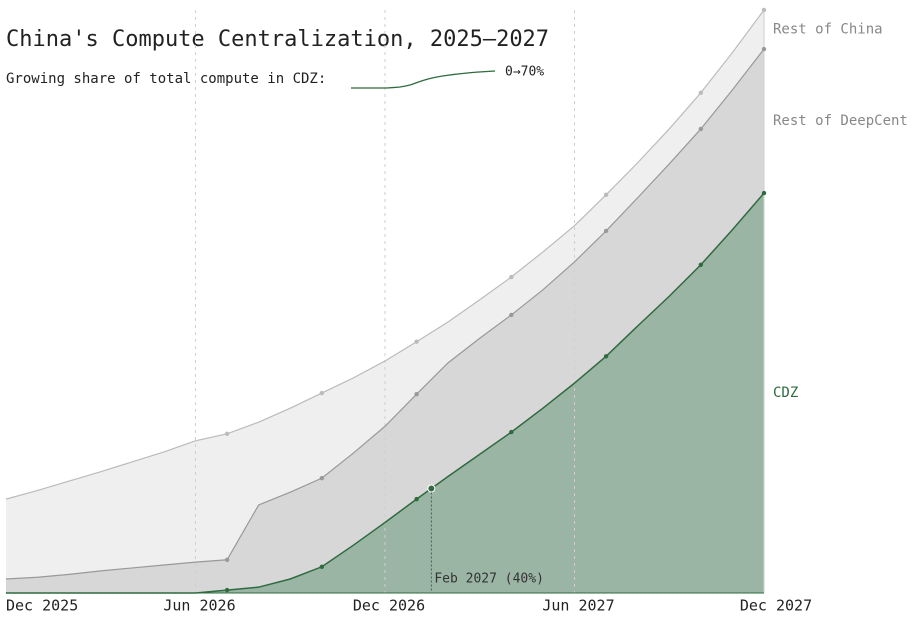 Image resolution: width=914 pixels, height=617 pixels. I want to click on series-label: Rest of DeepCent, so click(840, 121).